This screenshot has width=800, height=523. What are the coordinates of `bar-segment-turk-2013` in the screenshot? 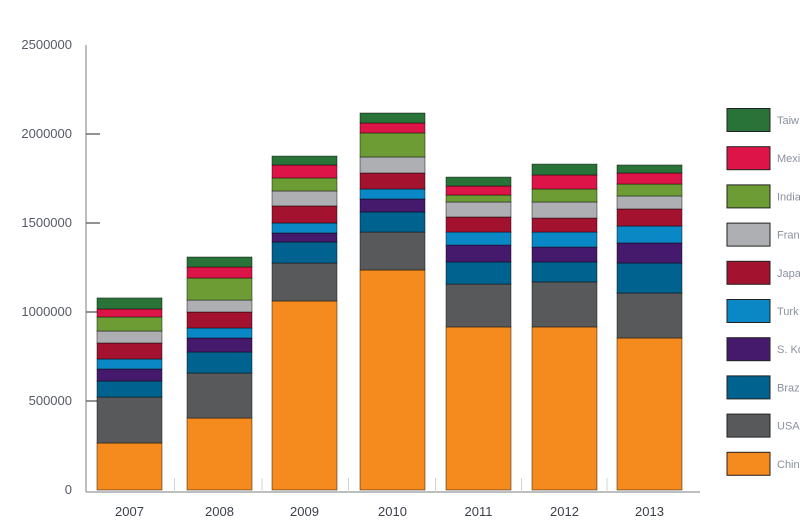 It's located at (649, 234).